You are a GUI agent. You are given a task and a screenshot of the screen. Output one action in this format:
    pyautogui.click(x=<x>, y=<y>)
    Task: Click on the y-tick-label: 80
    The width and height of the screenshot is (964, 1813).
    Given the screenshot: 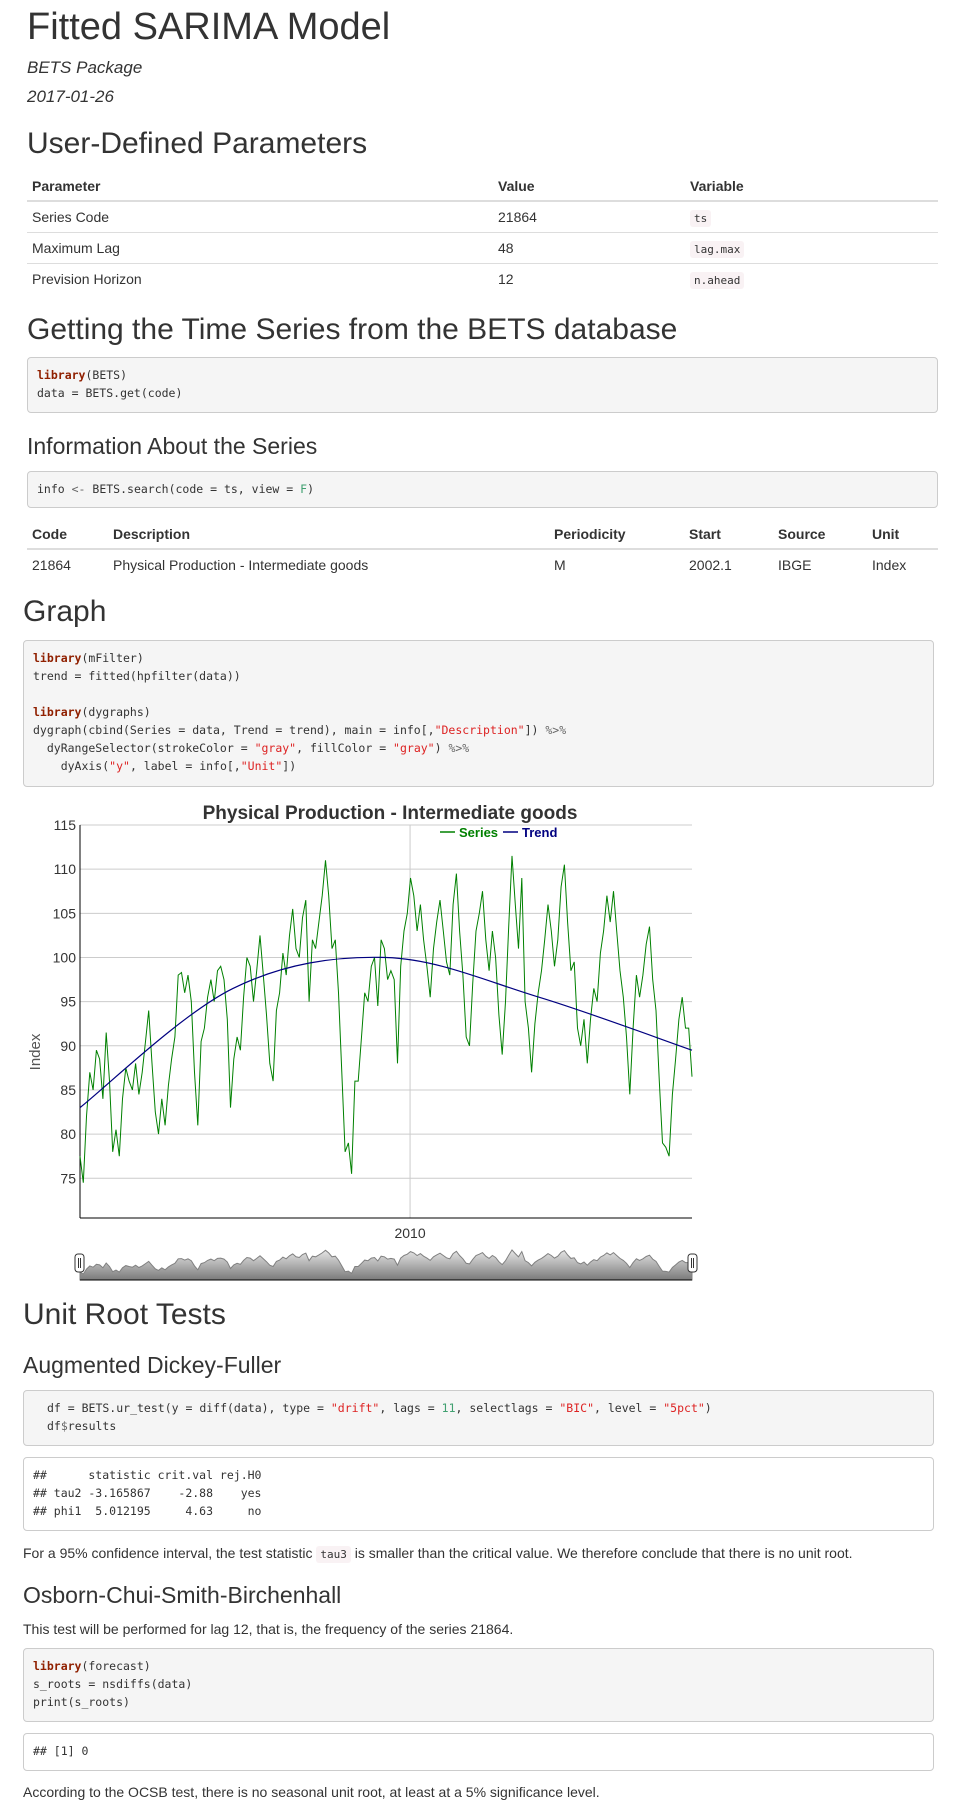 What is the action you would take?
    pyautogui.click(x=68, y=1134)
    